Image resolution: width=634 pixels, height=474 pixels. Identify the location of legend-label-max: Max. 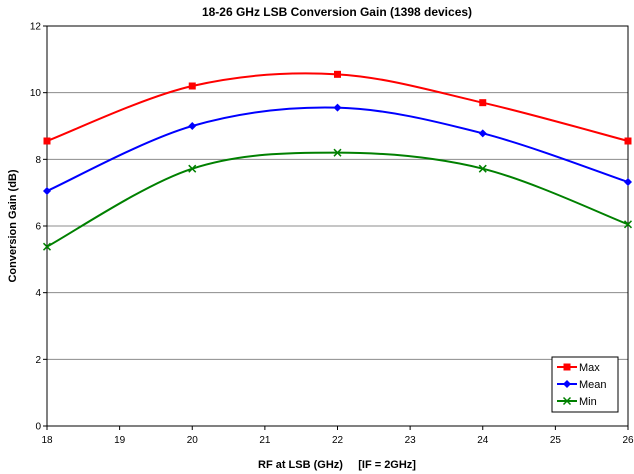
(589, 368).